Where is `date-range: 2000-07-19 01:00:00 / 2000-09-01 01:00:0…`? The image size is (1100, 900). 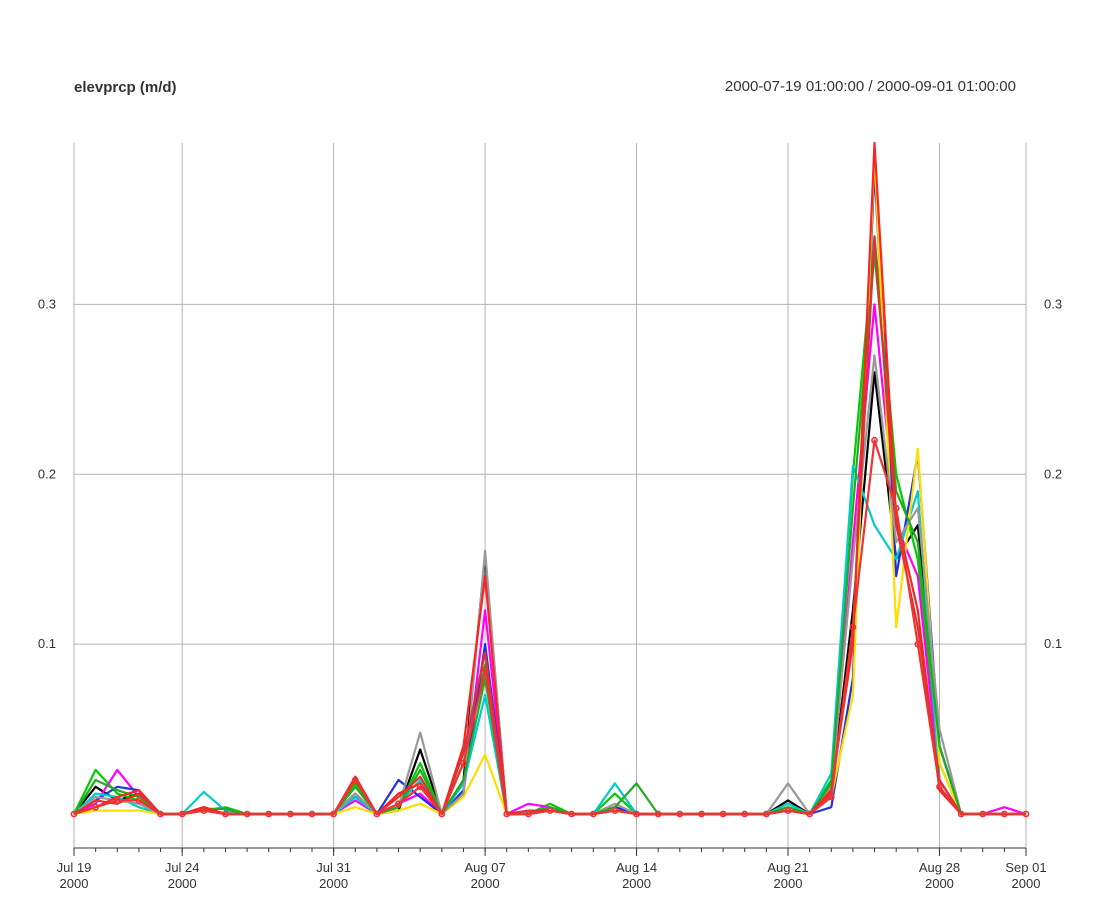 date-range: 2000-07-19 01:00:00 / 2000-09-01 01:00:0… is located at coordinates (870, 86).